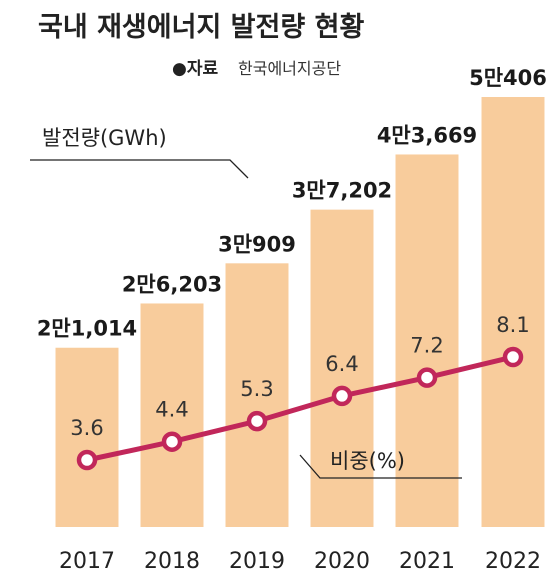 This screenshot has height=585, width=553. What do you see at coordinates (172, 441) in the screenshot?
I see `share-marker-2018` at bounding box center [172, 441].